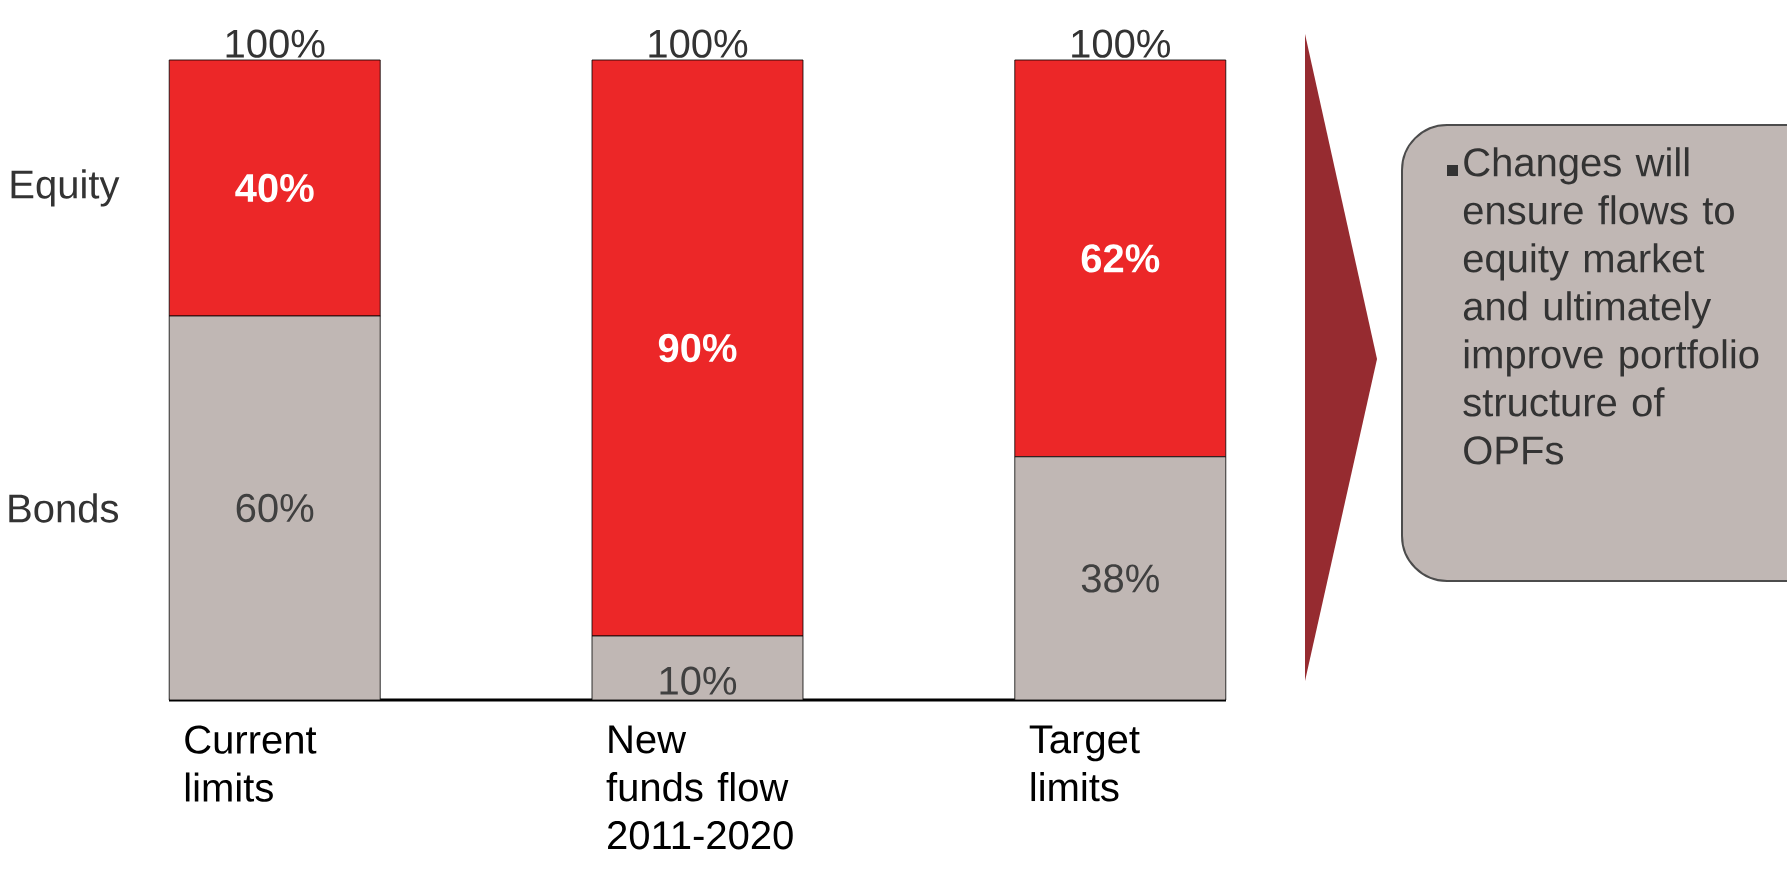 Image resolution: width=1787 pixels, height=869 pixels. Describe the element at coordinates (1120, 578) in the screenshot. I see `data-label: 38%` at that location.